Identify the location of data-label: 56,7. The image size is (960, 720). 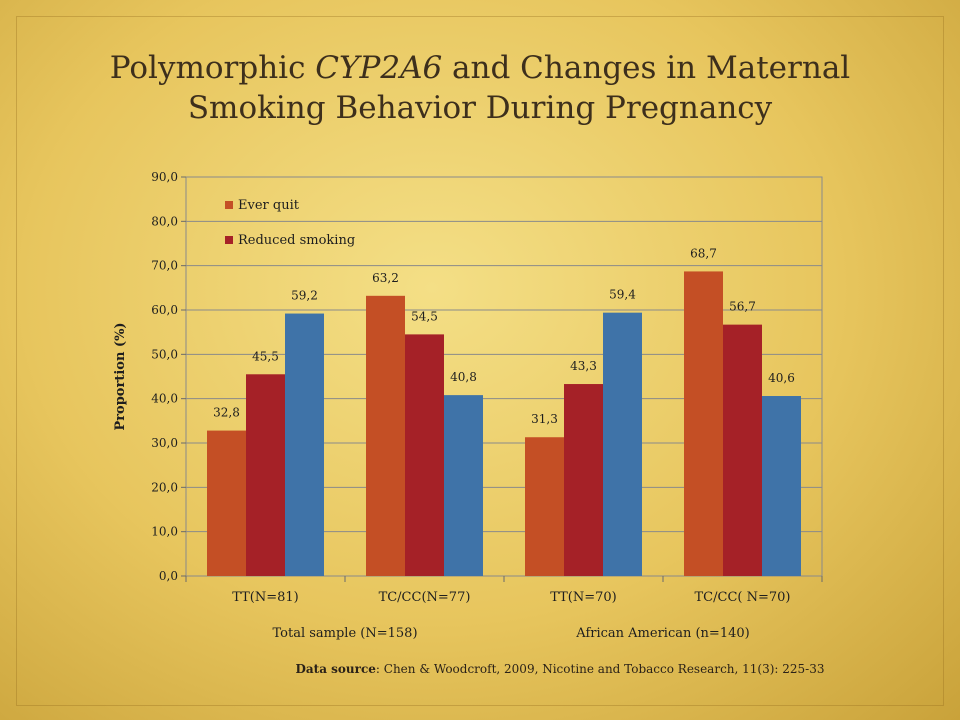
(742, 307).